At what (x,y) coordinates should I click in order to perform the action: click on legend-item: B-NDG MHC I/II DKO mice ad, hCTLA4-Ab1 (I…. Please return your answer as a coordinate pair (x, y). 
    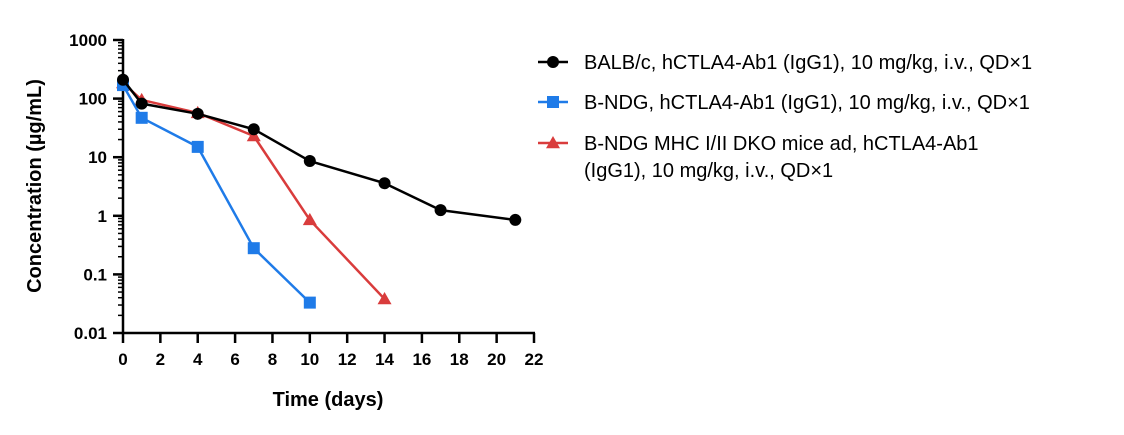
    Looking at the image, I should click on (758, 157).